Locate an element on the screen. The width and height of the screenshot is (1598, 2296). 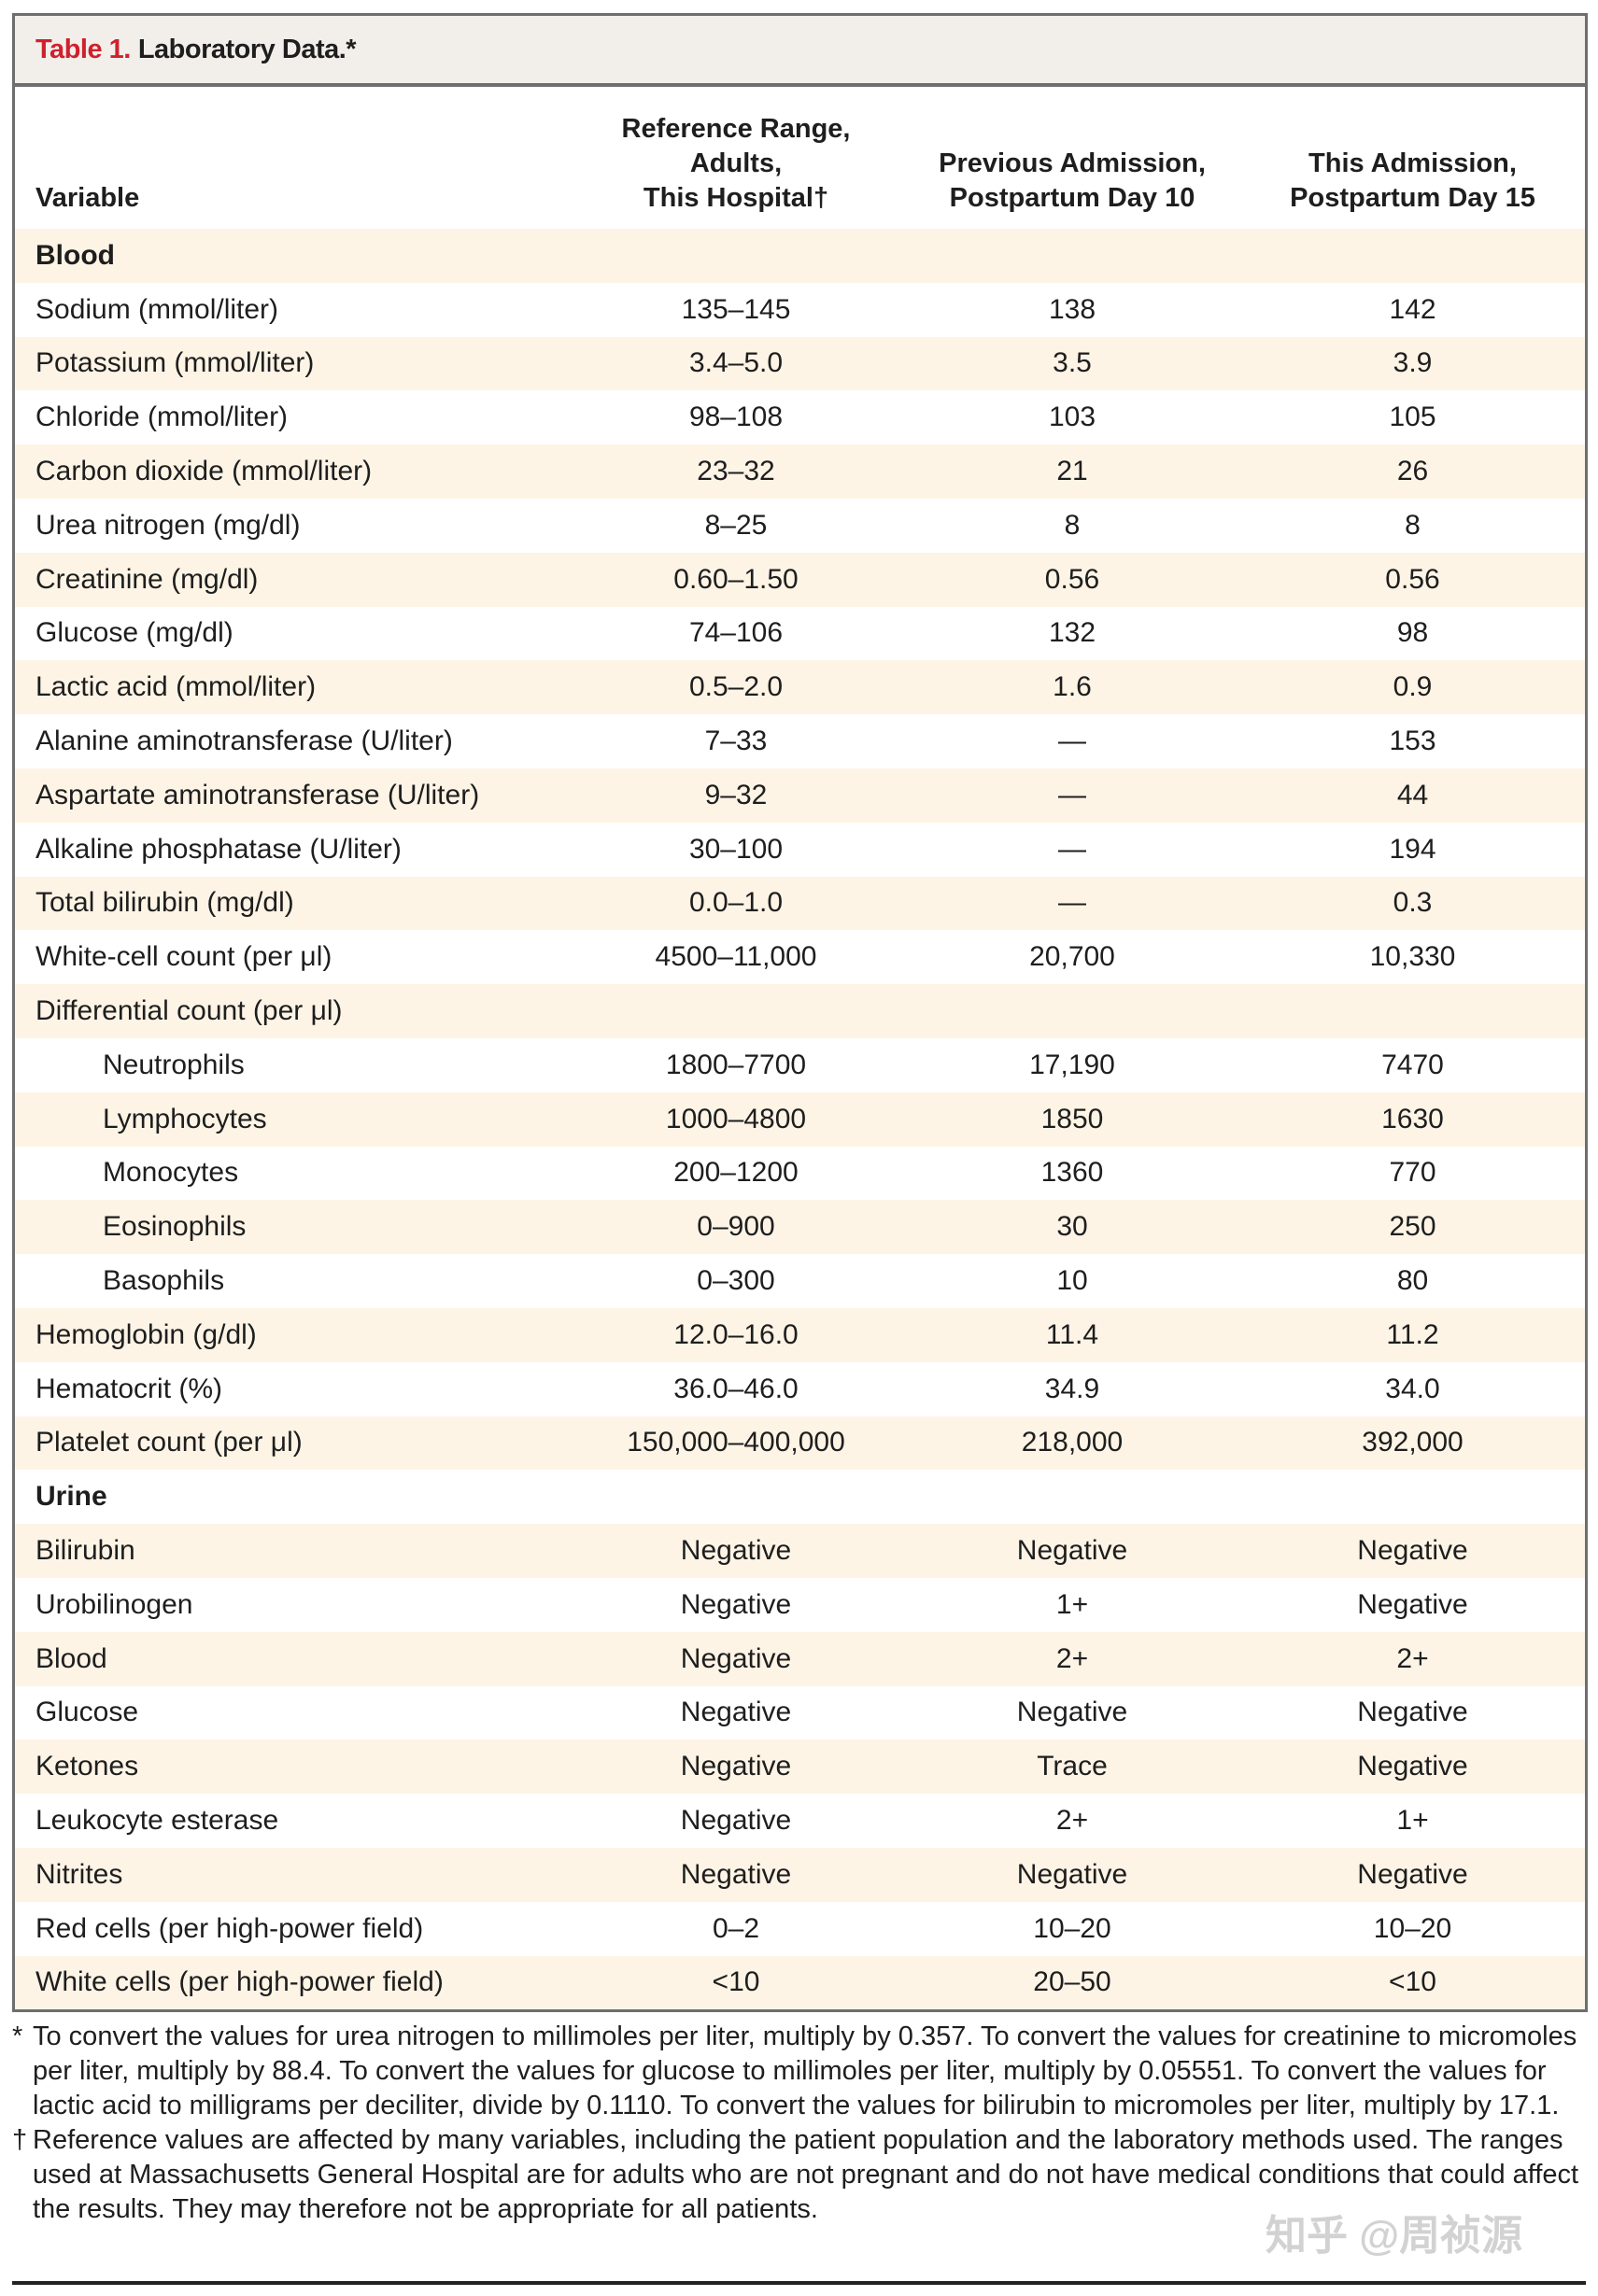
value-cell: 0–2 is located at coordinates (736, 1928).